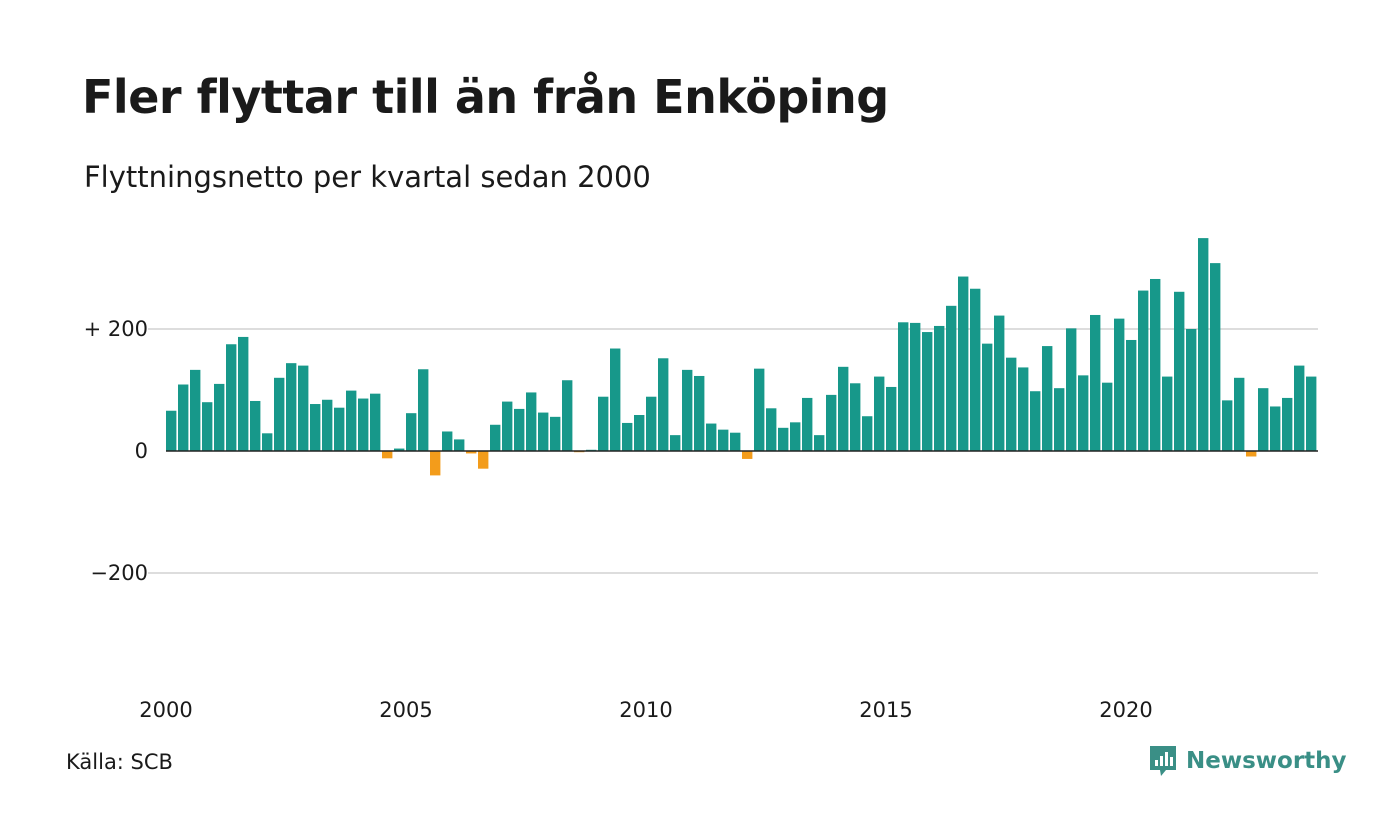 This screenshot has height=840, width=1400. What do you see at coordinates (1125, 710) in the screenshot?
I see `x-tick-label: 2020` at bounding box center [1125, 710].